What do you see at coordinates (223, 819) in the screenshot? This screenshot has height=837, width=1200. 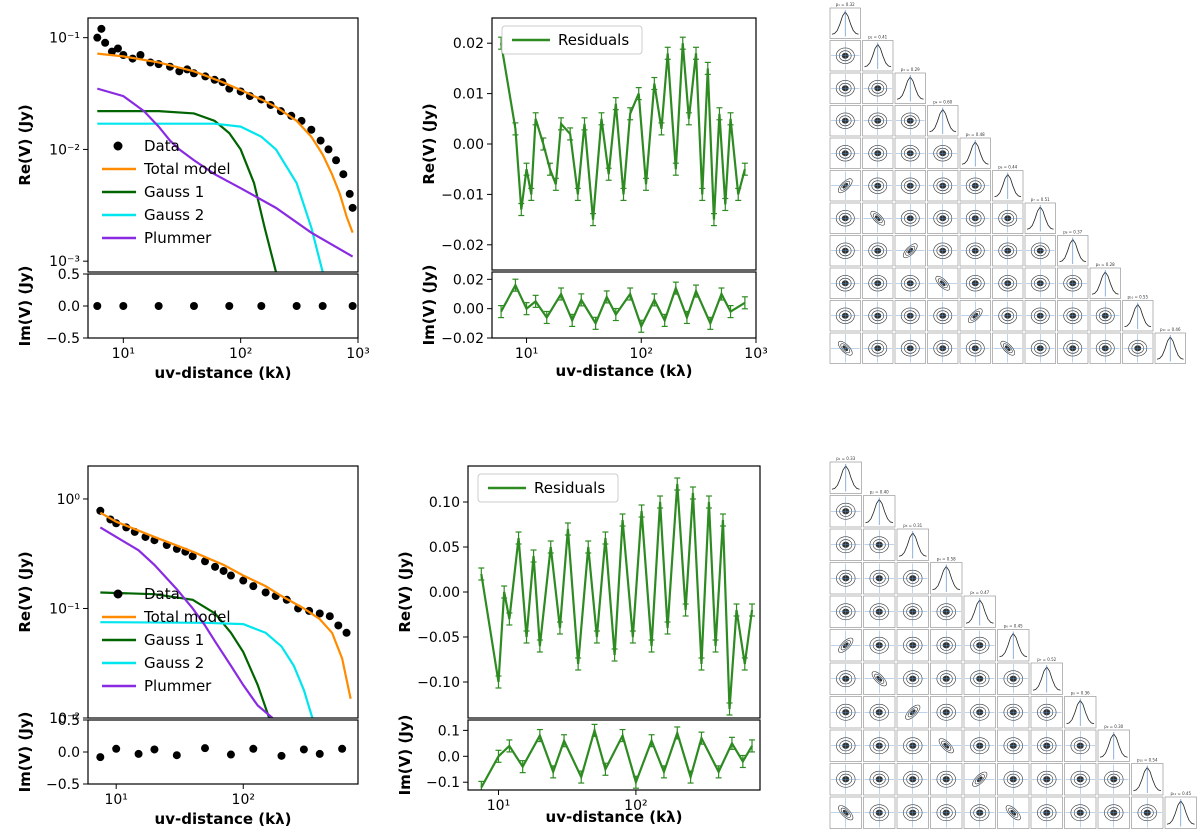 I see `x-axis-label: uv-distance (kλ)` at bounding box center [223, 819].